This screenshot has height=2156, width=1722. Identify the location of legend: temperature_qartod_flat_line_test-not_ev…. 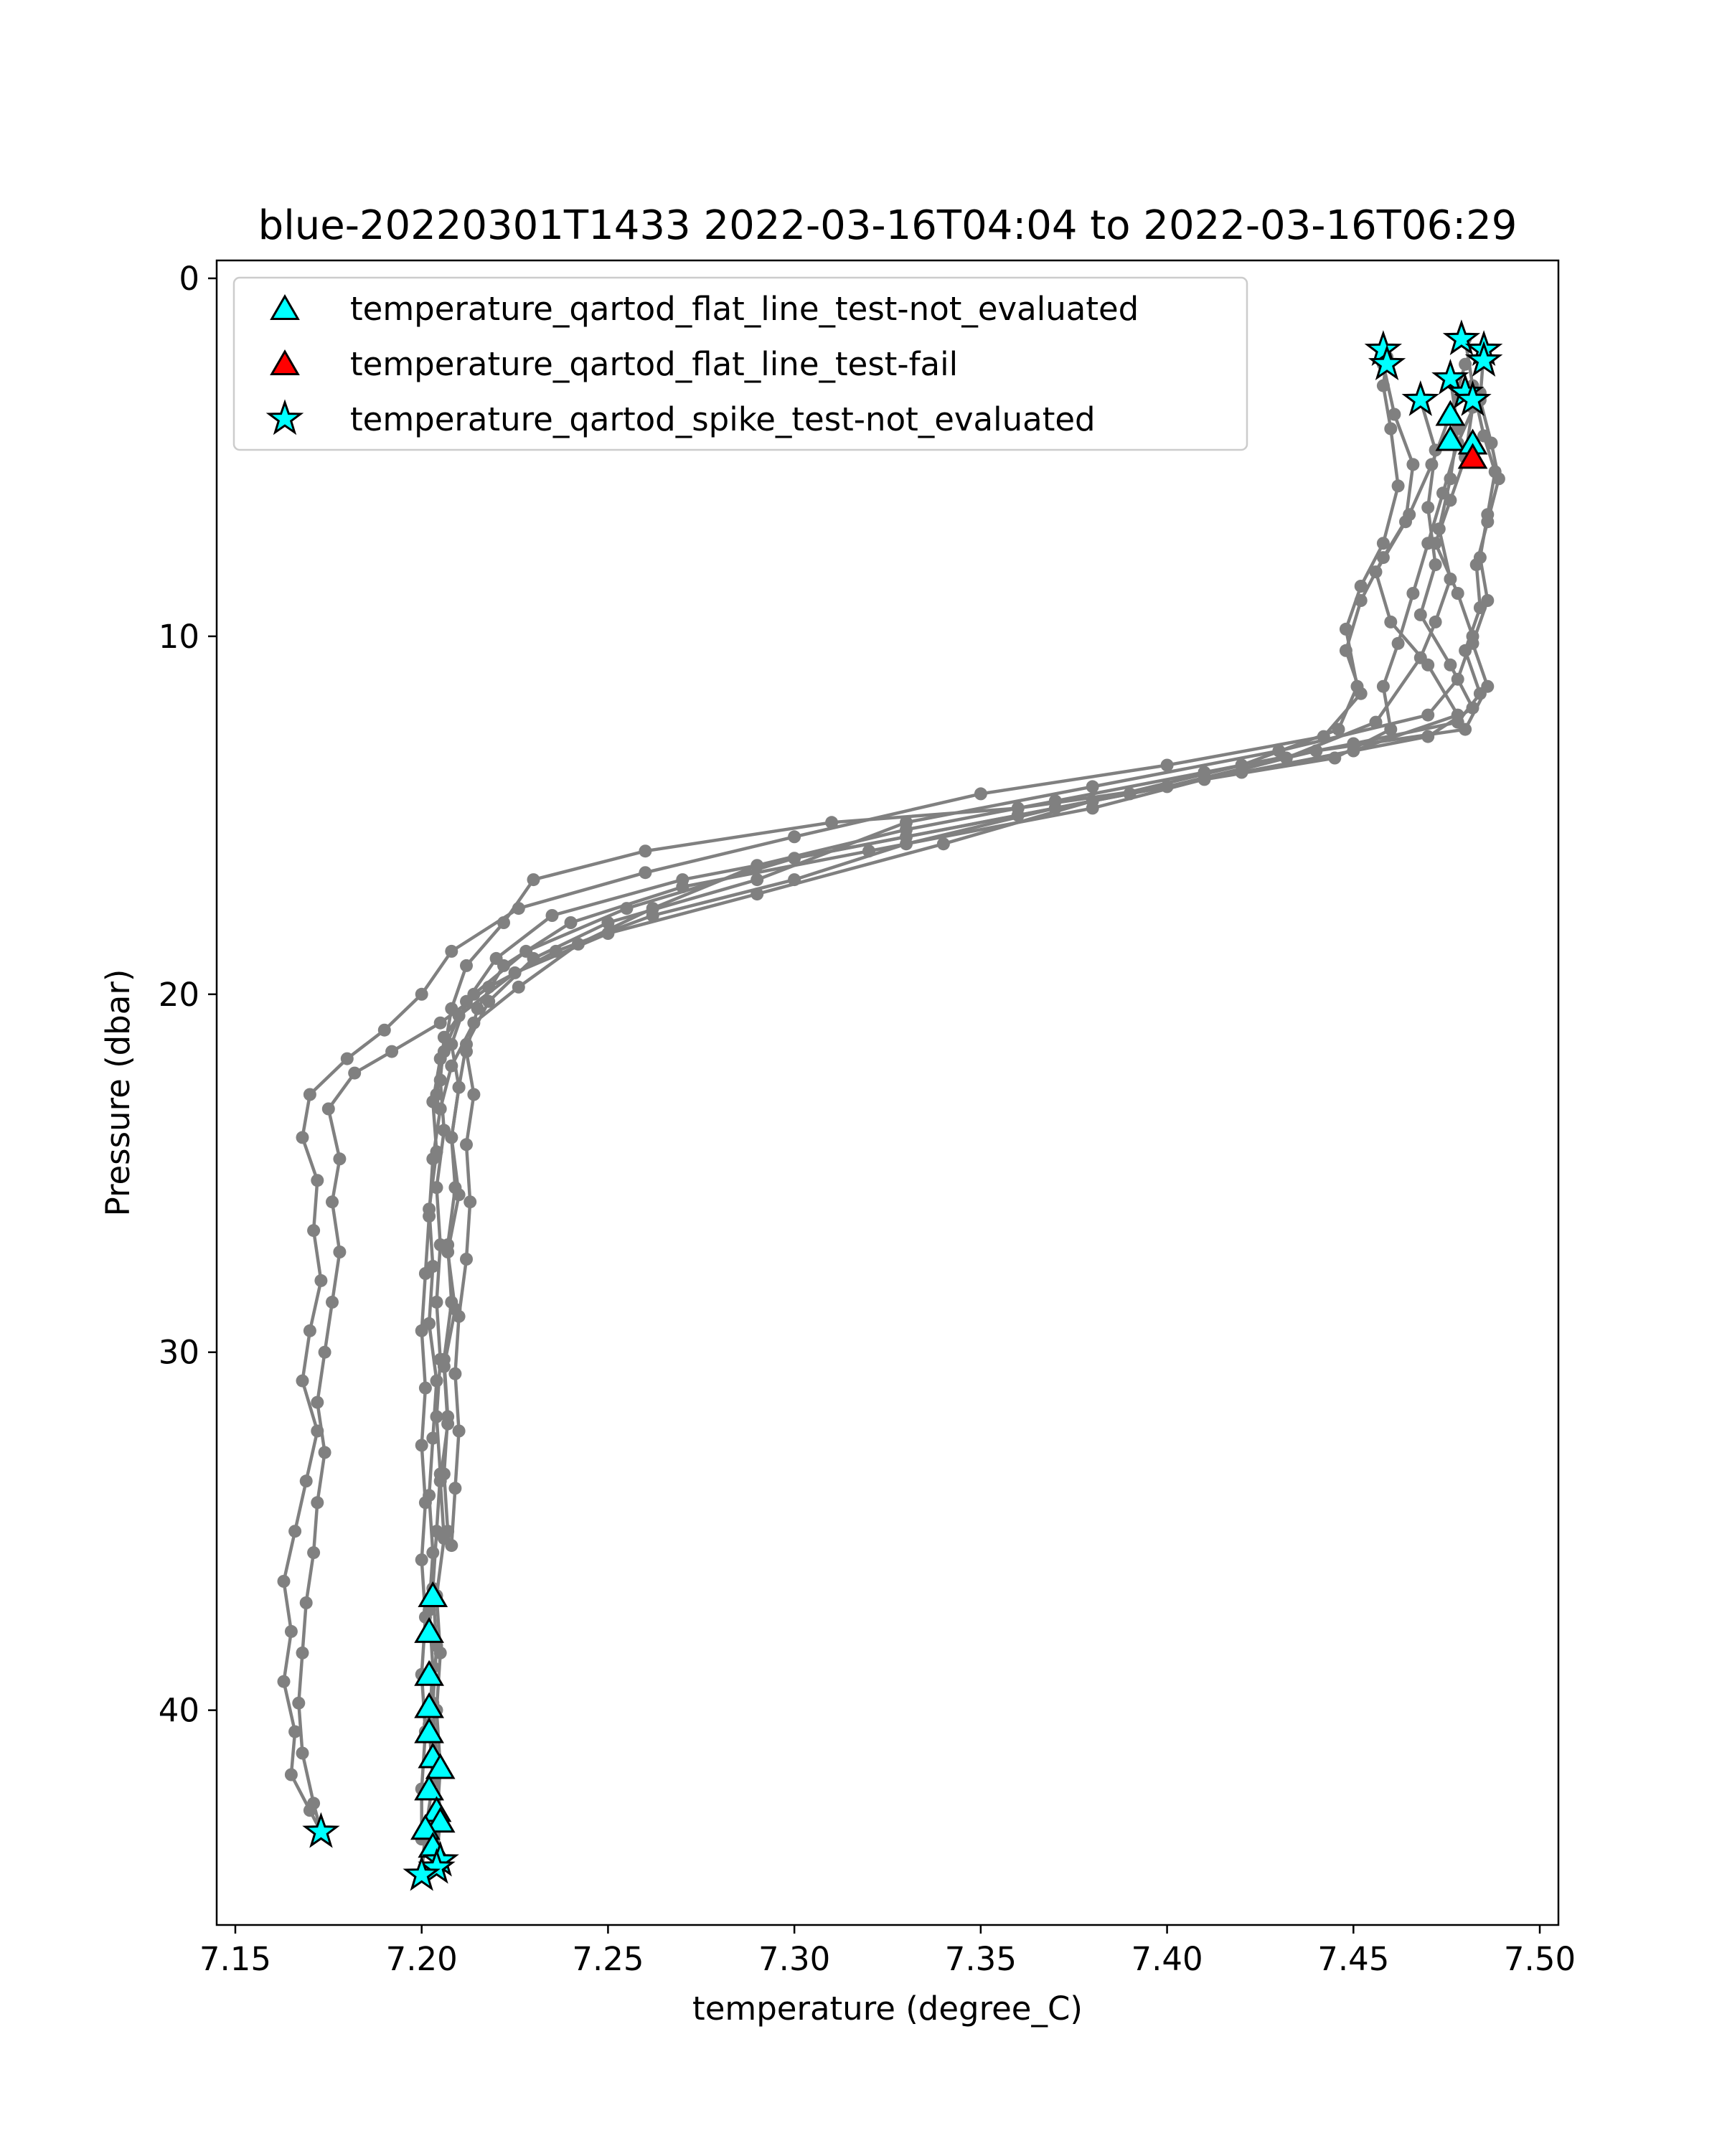
(740, 364).